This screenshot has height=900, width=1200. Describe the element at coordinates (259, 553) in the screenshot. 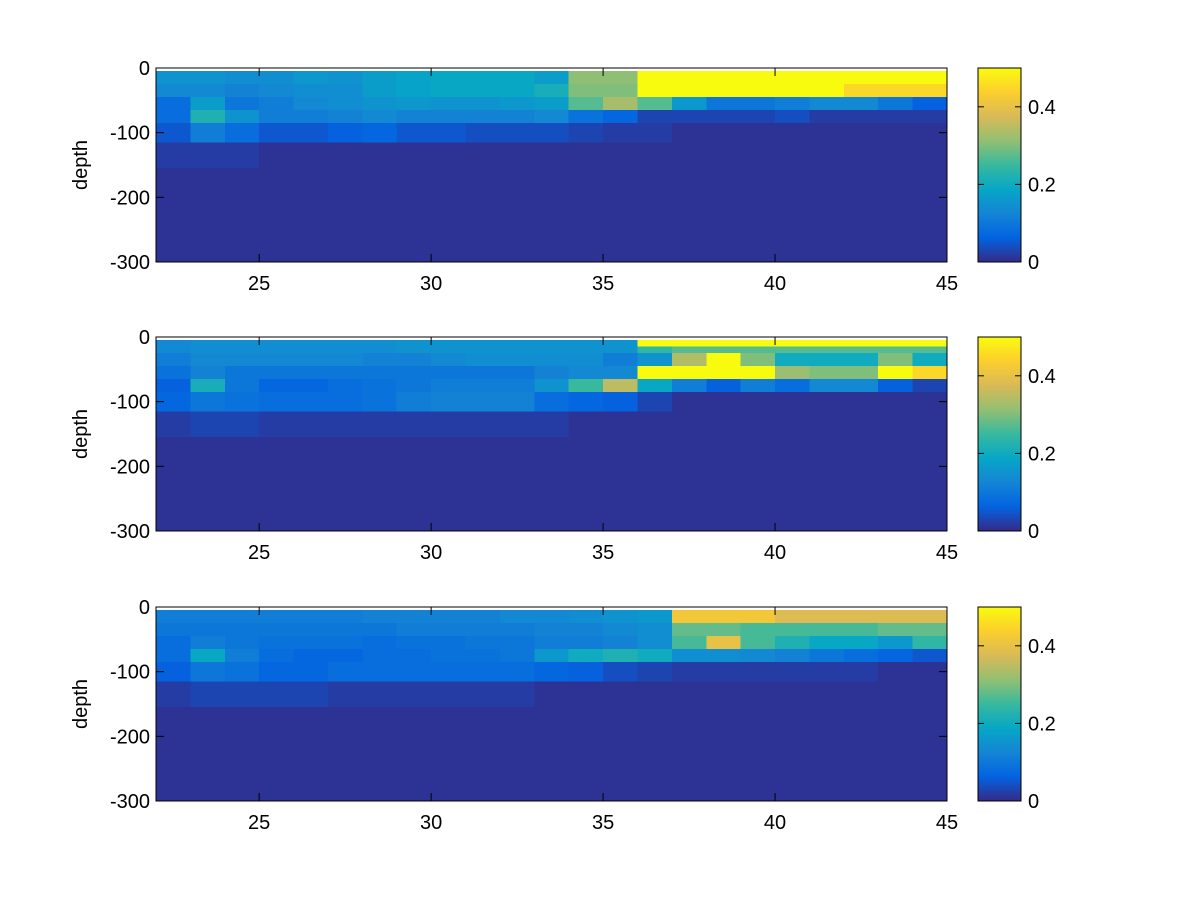

I see `x-tick-label: 25` at that location.